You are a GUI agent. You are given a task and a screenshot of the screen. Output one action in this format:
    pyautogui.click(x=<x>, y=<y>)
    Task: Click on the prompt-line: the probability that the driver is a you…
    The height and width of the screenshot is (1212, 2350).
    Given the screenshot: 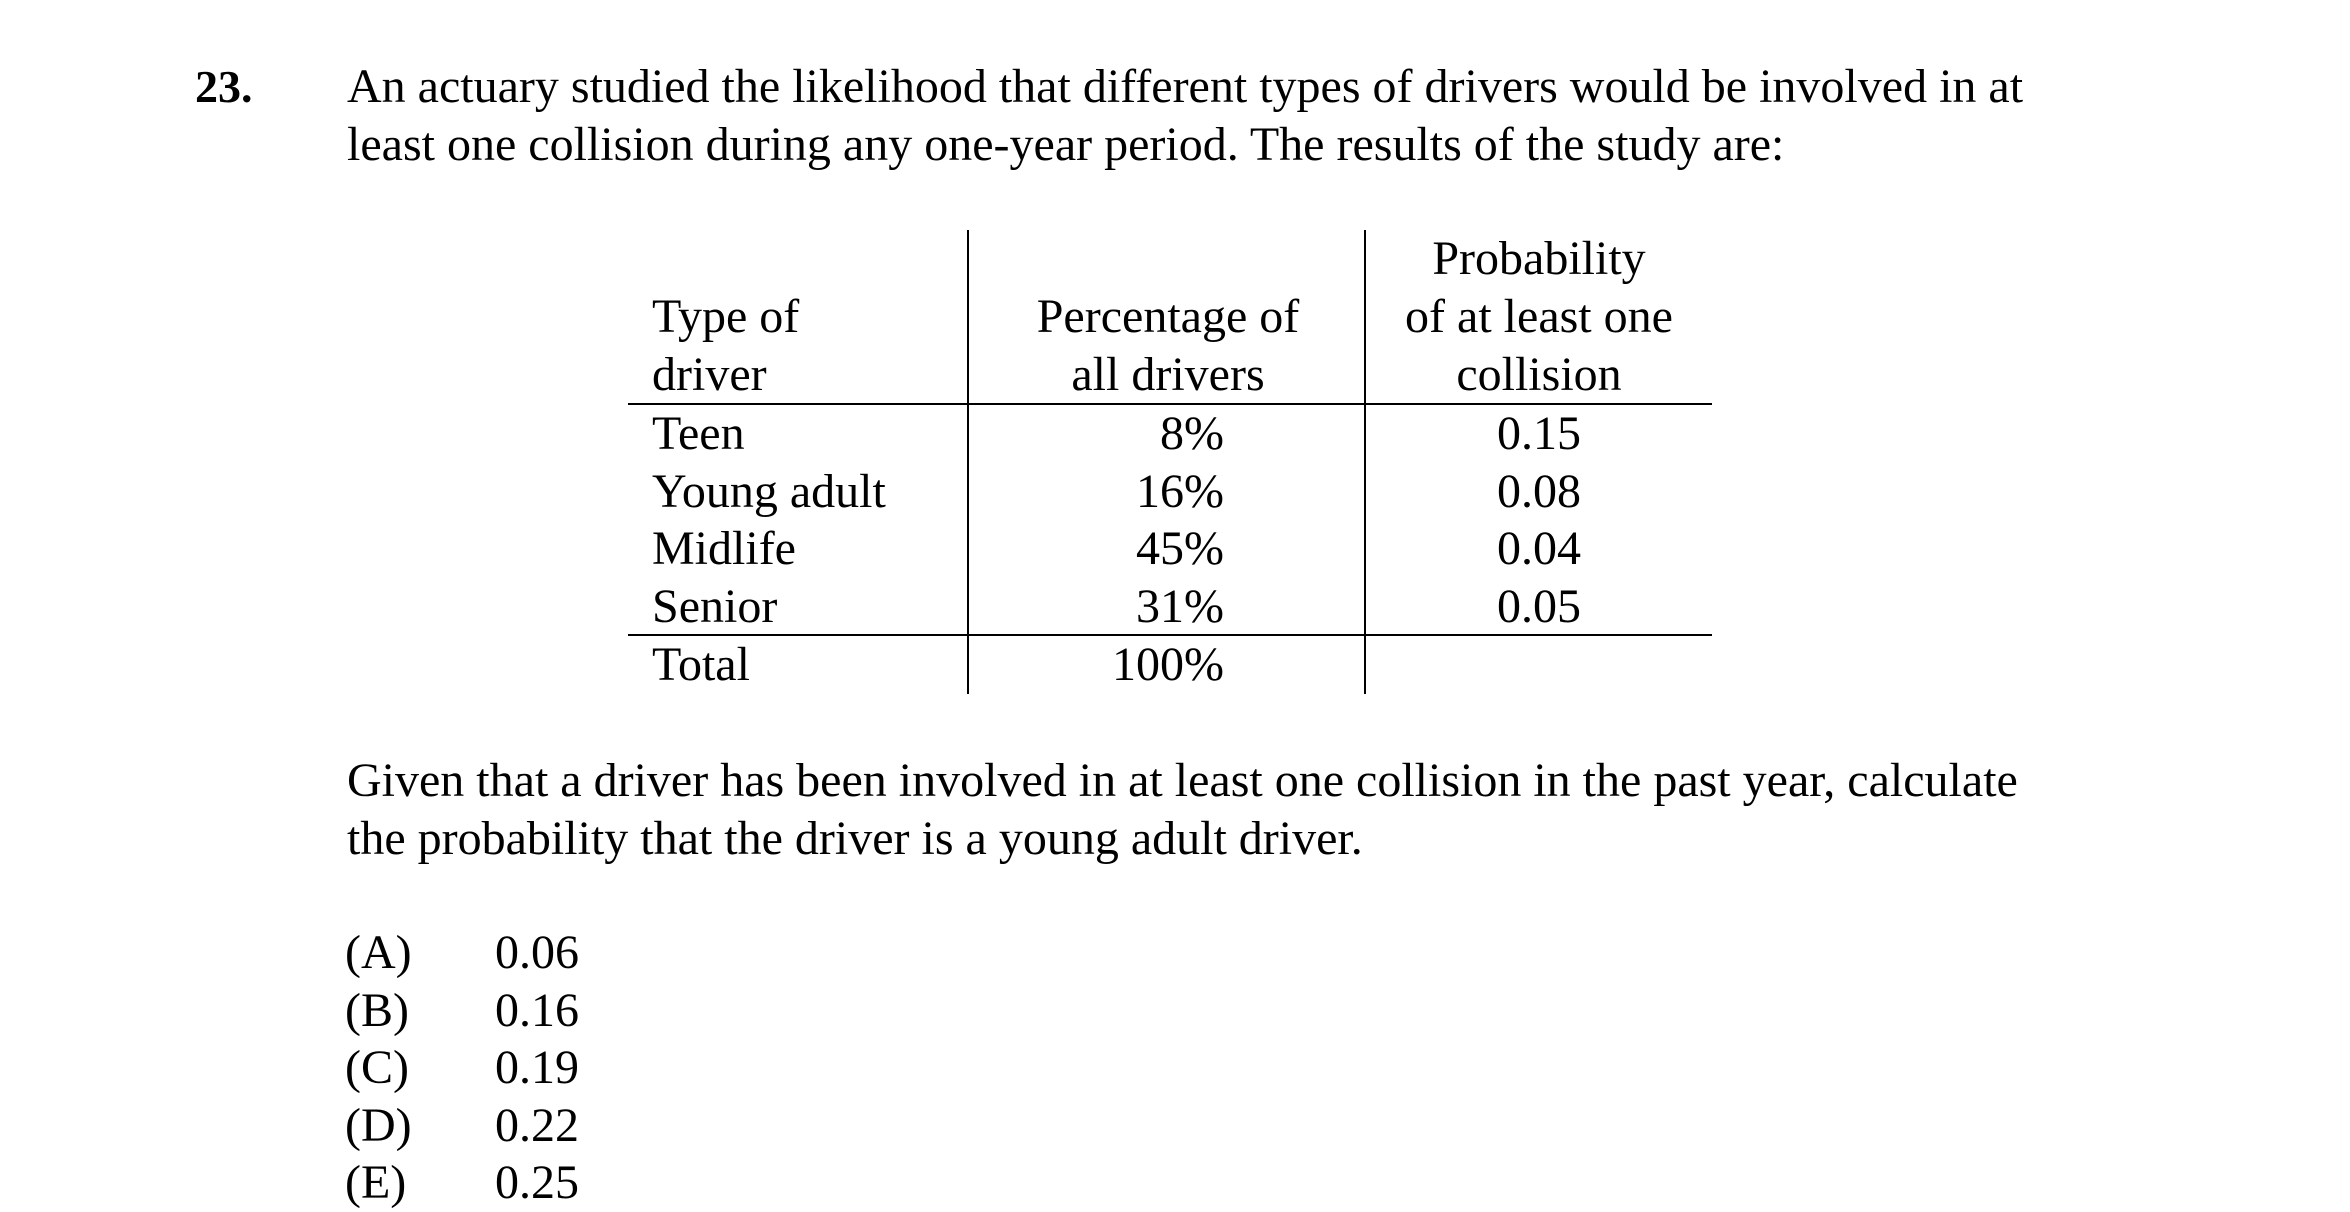 What is the action you would take?
    pyautogui.click(x=855, y=838)
    